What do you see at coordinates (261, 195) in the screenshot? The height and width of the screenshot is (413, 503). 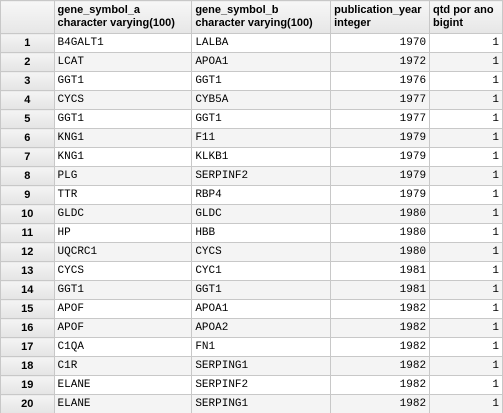 I see `gene-symbol-b-cell: RBP4` at bounding box center [261, 195].